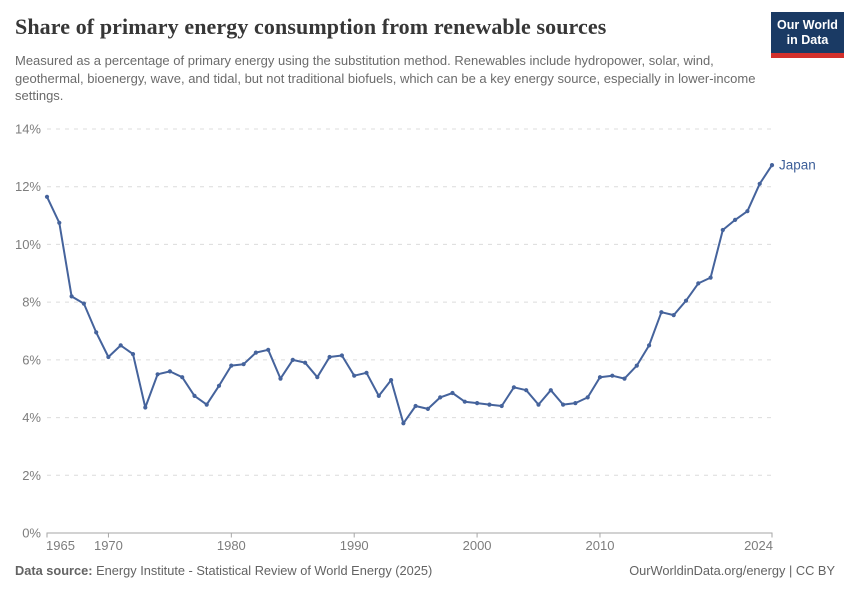 The width and height of the screenshot is (850, 600). Describe the element at coordinates (28, 129) in the screenshot. I see `y-tick-label: 14%` at that location.